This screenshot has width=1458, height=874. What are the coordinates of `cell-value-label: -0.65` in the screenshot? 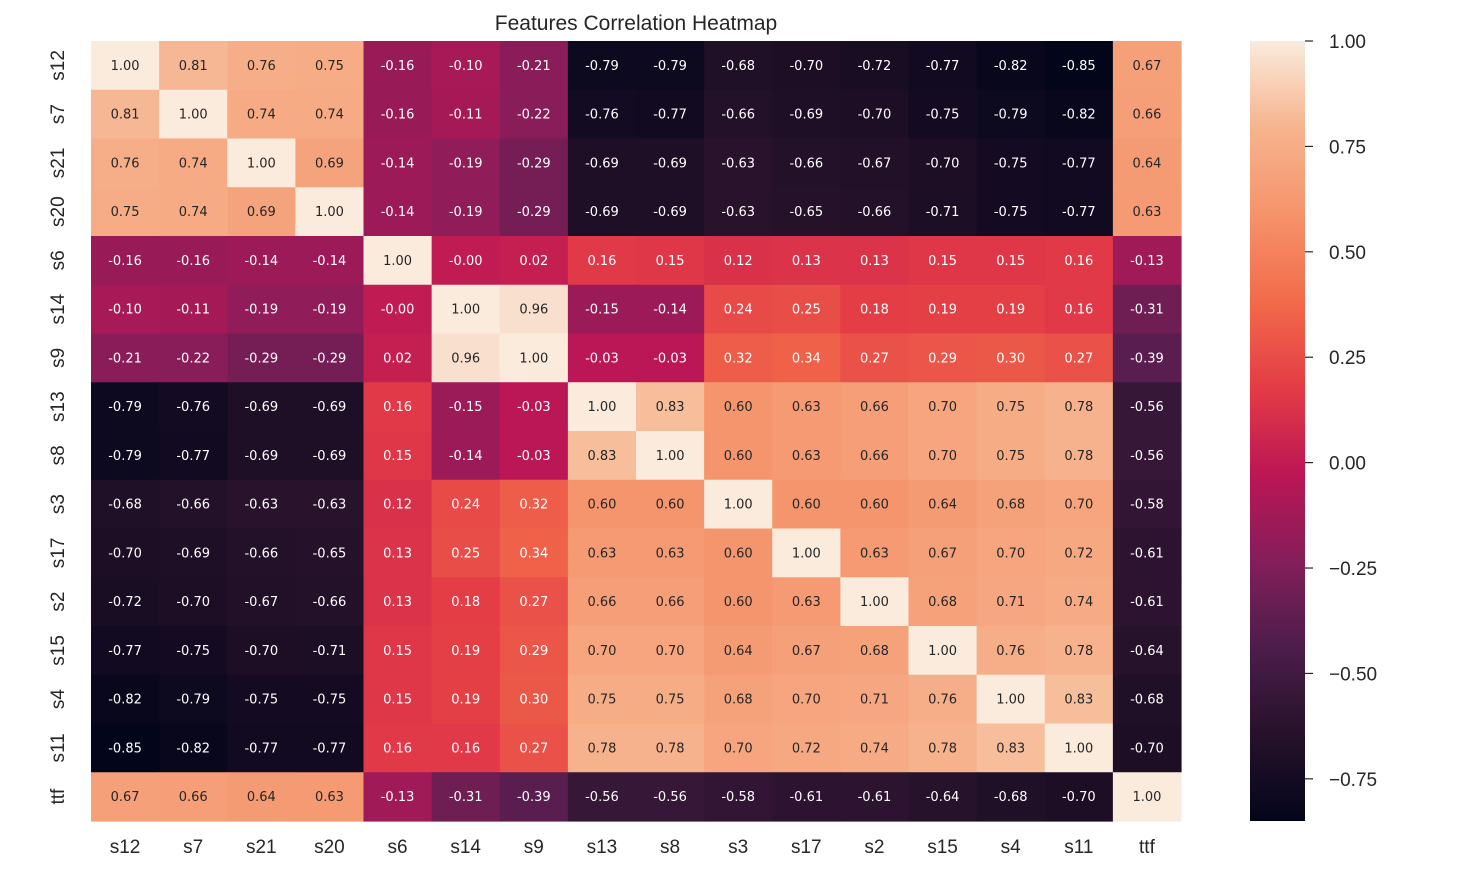 It's located at (330, 553).